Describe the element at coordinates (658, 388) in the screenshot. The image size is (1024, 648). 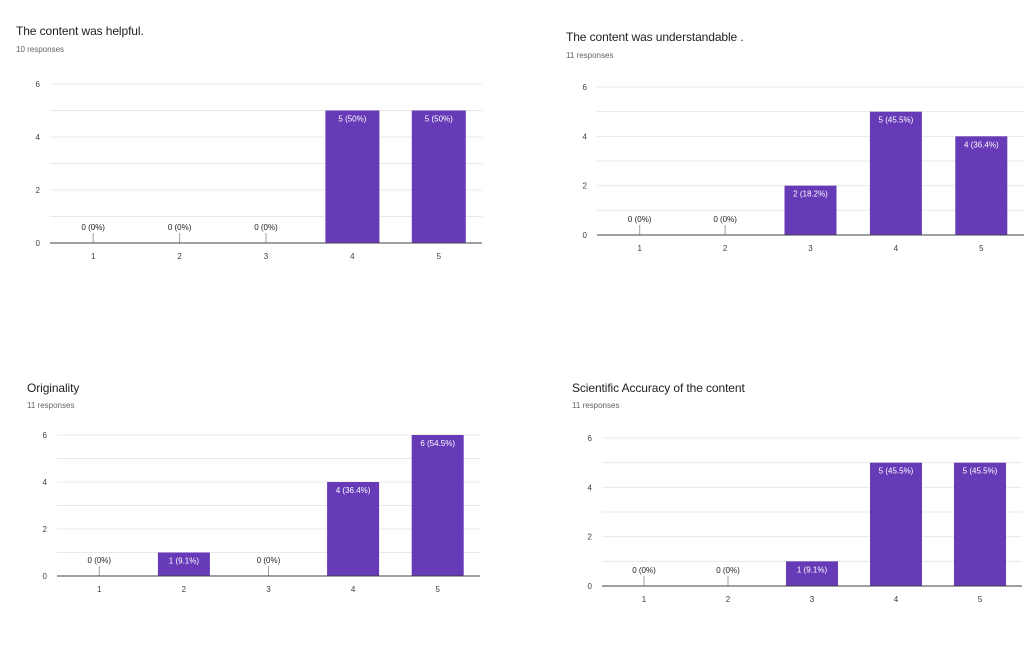
I see `chart-title: Scientific Accuracy of the content` at that location.